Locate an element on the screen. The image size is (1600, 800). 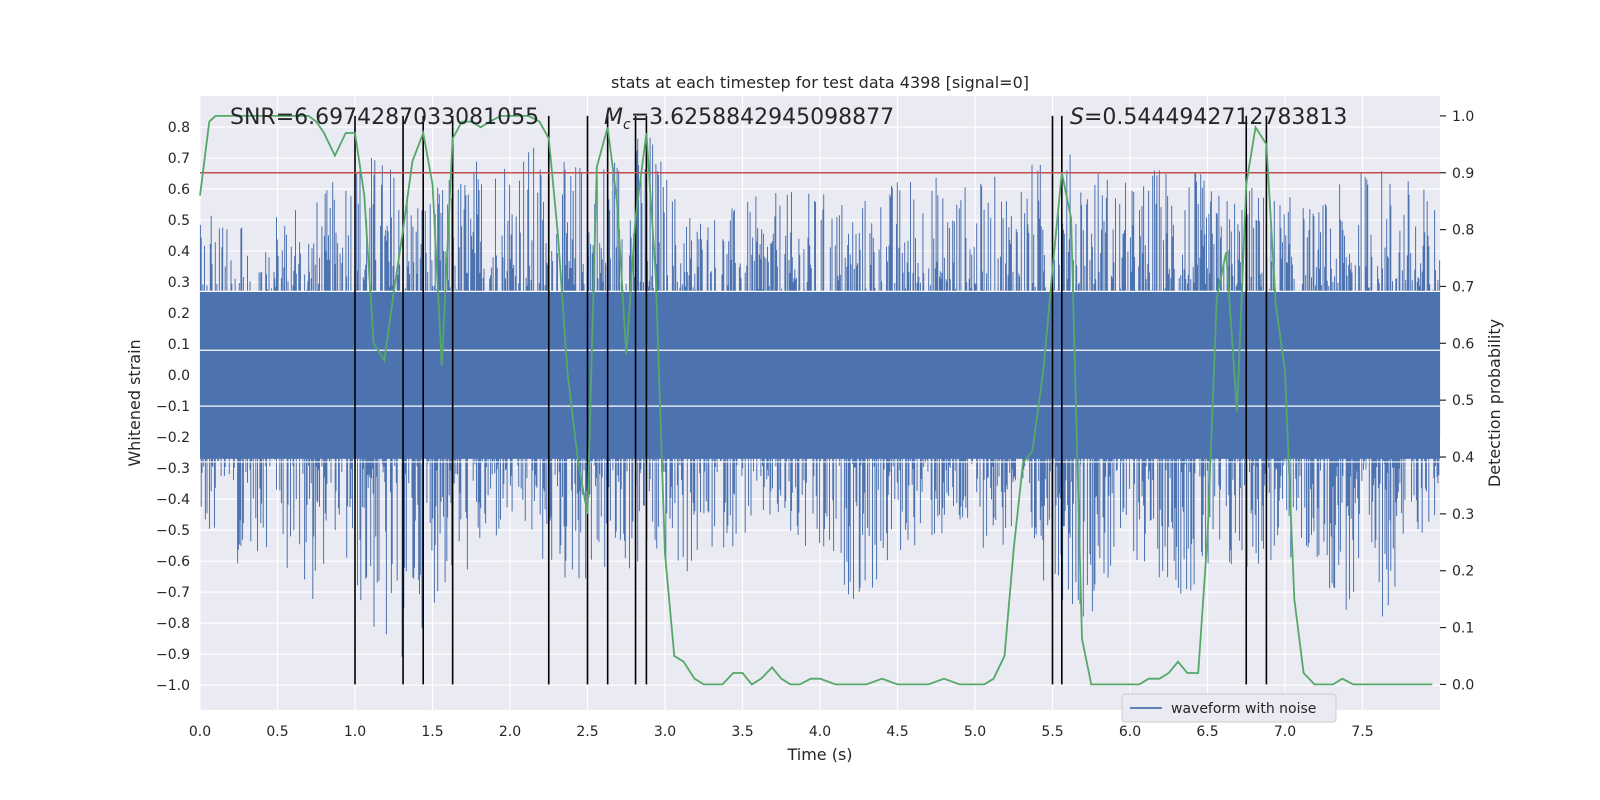
s-value: =0.5444942712783813 is located at coordinates (1215, 117).